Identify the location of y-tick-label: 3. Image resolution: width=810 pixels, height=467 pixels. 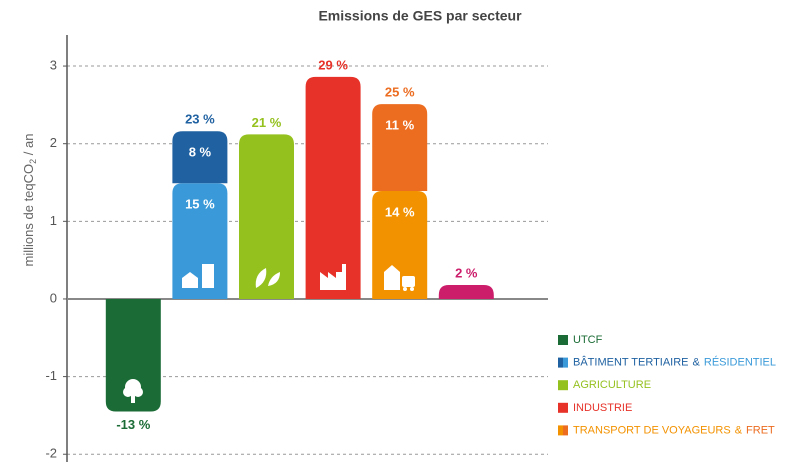
(53, 64).